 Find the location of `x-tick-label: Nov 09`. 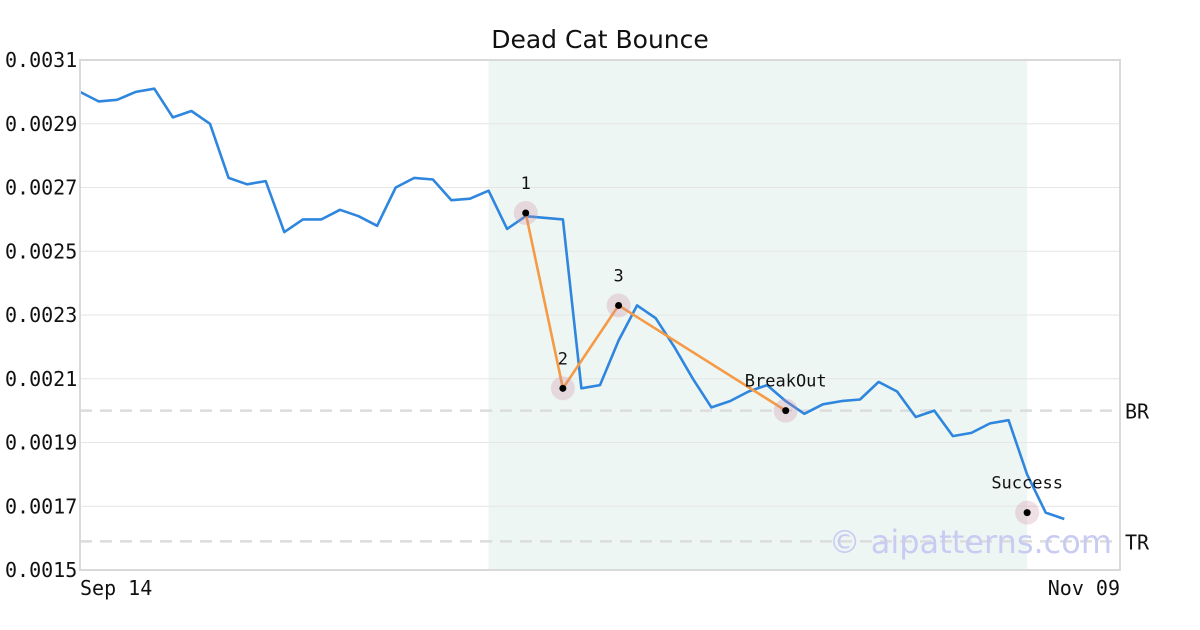

x-tick-label: Nov 09 is located at coordinates (1084, 588).